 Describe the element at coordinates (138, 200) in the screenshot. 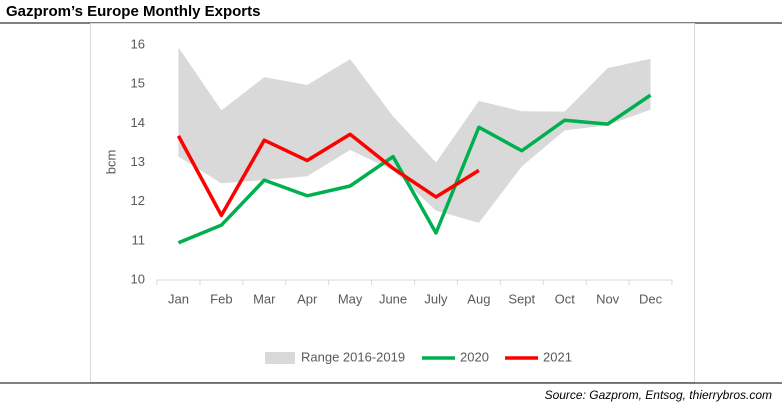

I see `y-tick-label: 12` at that location.